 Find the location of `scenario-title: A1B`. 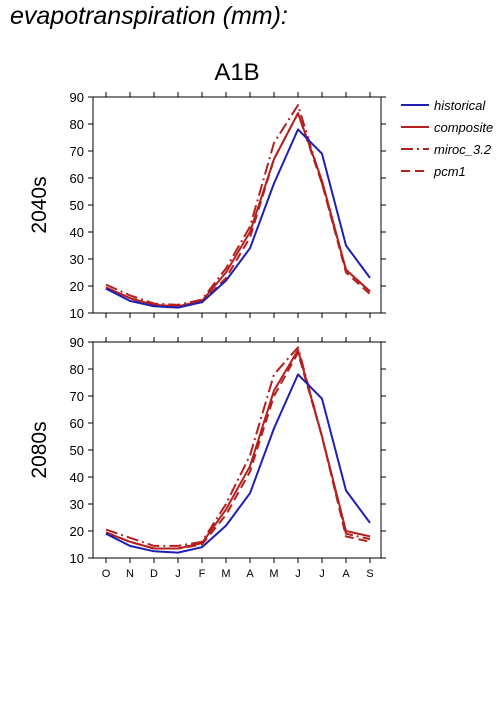

scenario-title: A1B is located at coordinates (236, 72).